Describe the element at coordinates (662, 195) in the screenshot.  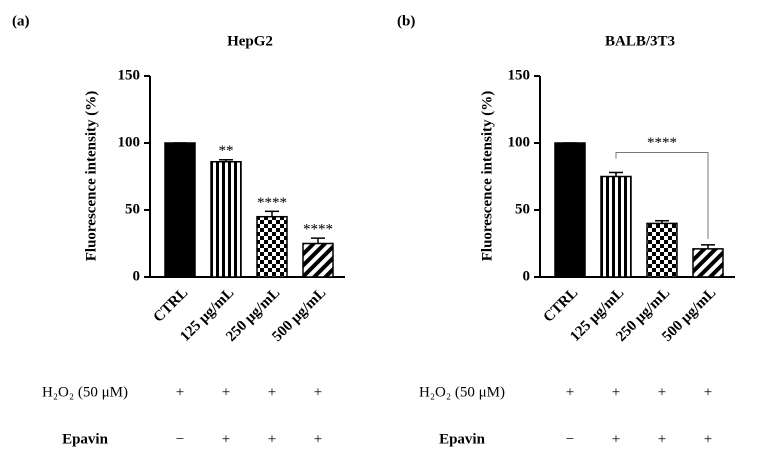
I see `comparison-bracket` at that location.